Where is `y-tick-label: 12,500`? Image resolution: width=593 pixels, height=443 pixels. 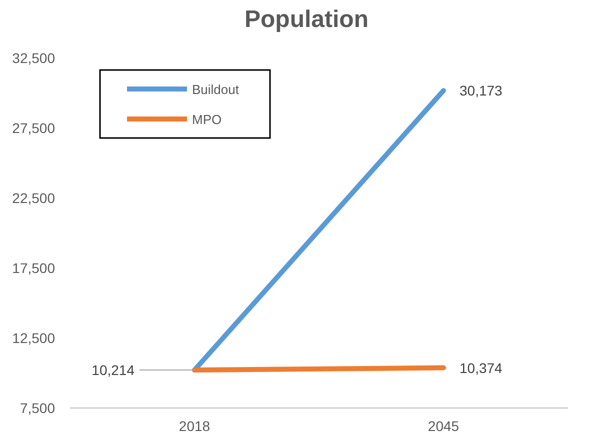
y-tick-label: 12,500 is located at coordinates (34, 338).